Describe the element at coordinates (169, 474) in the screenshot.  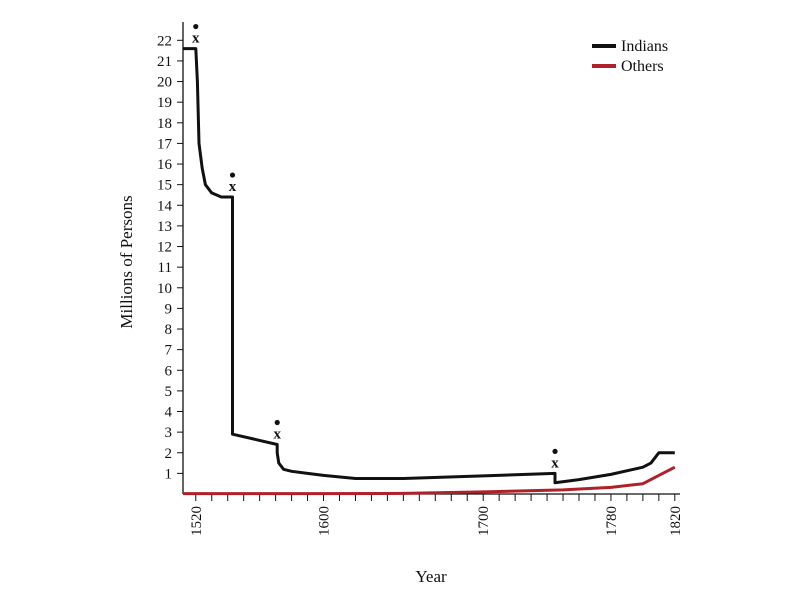
I see `y-tick-label: 1` at that location.